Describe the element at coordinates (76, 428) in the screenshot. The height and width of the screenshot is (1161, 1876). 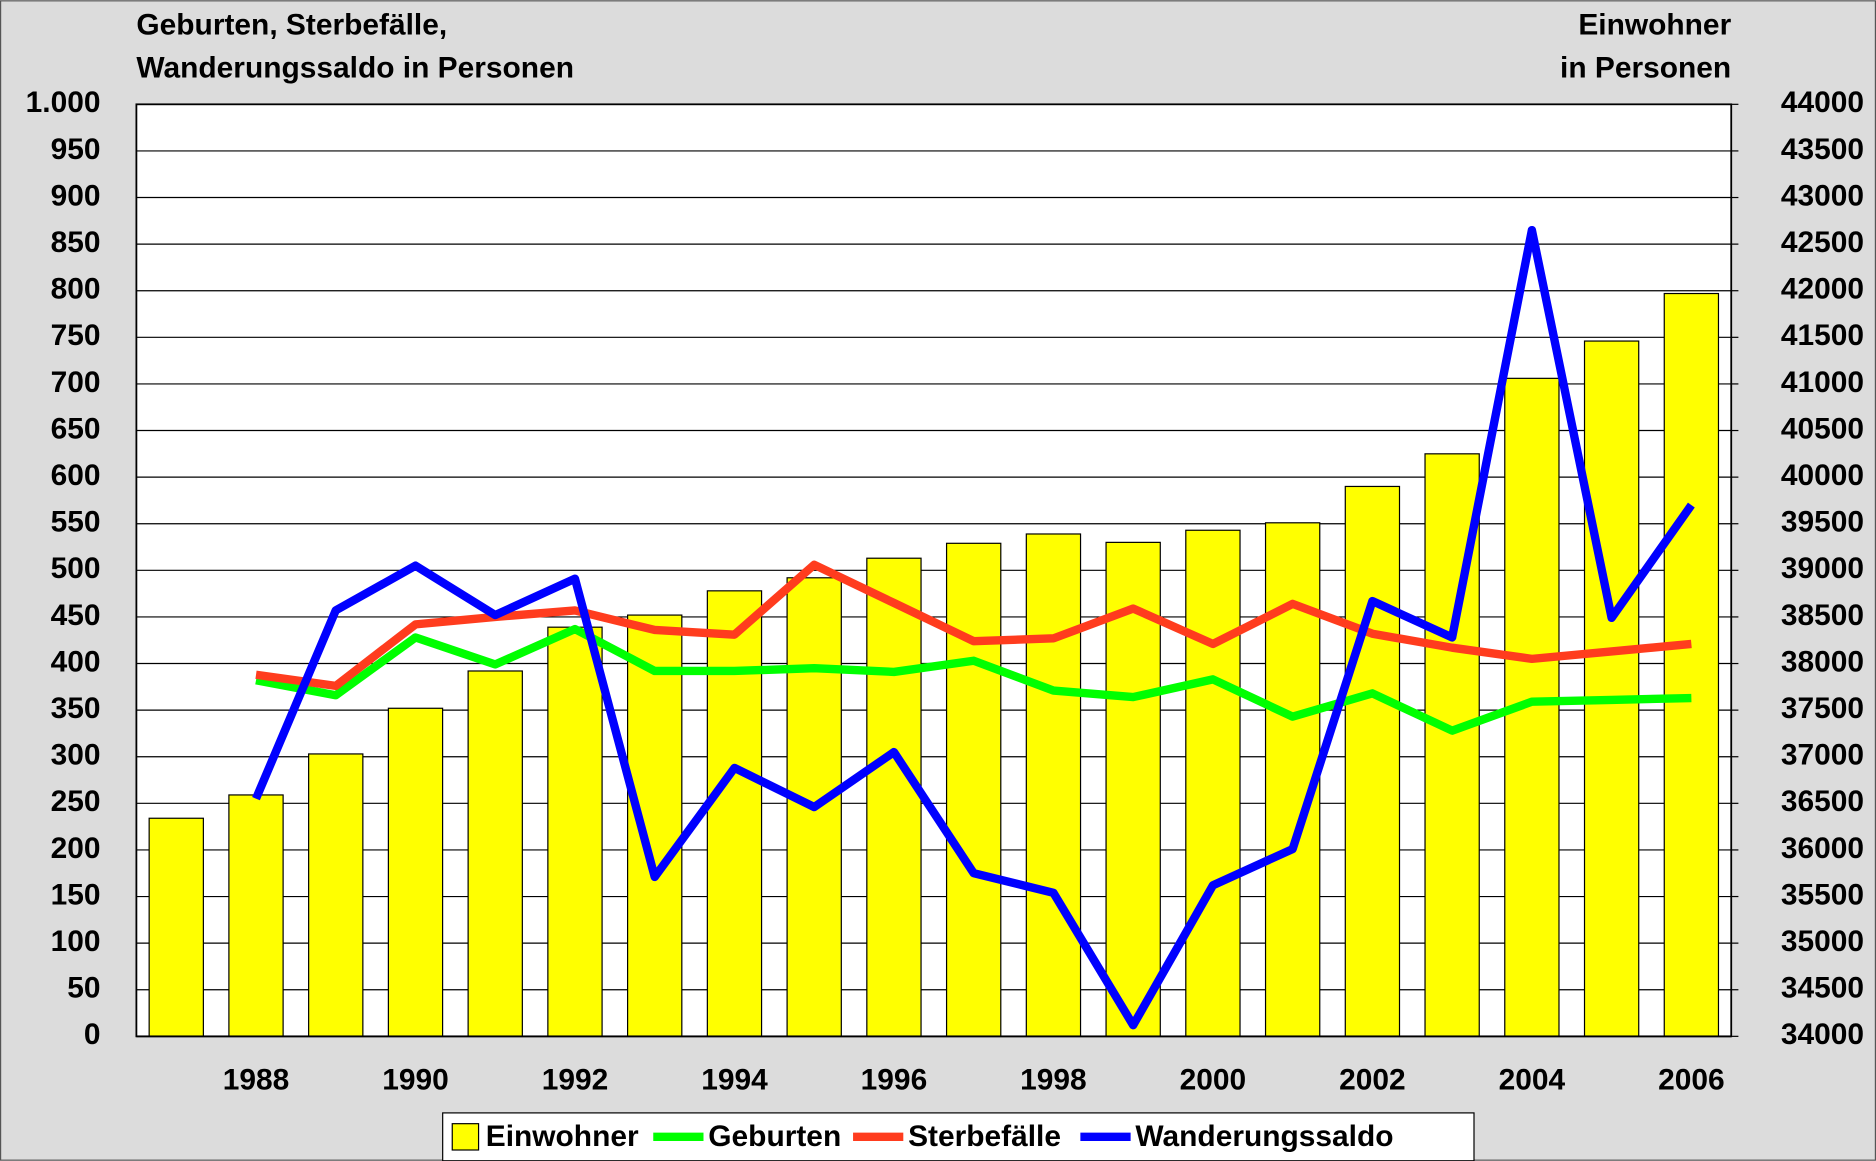
I see `y-tick-label: 650` at that location.